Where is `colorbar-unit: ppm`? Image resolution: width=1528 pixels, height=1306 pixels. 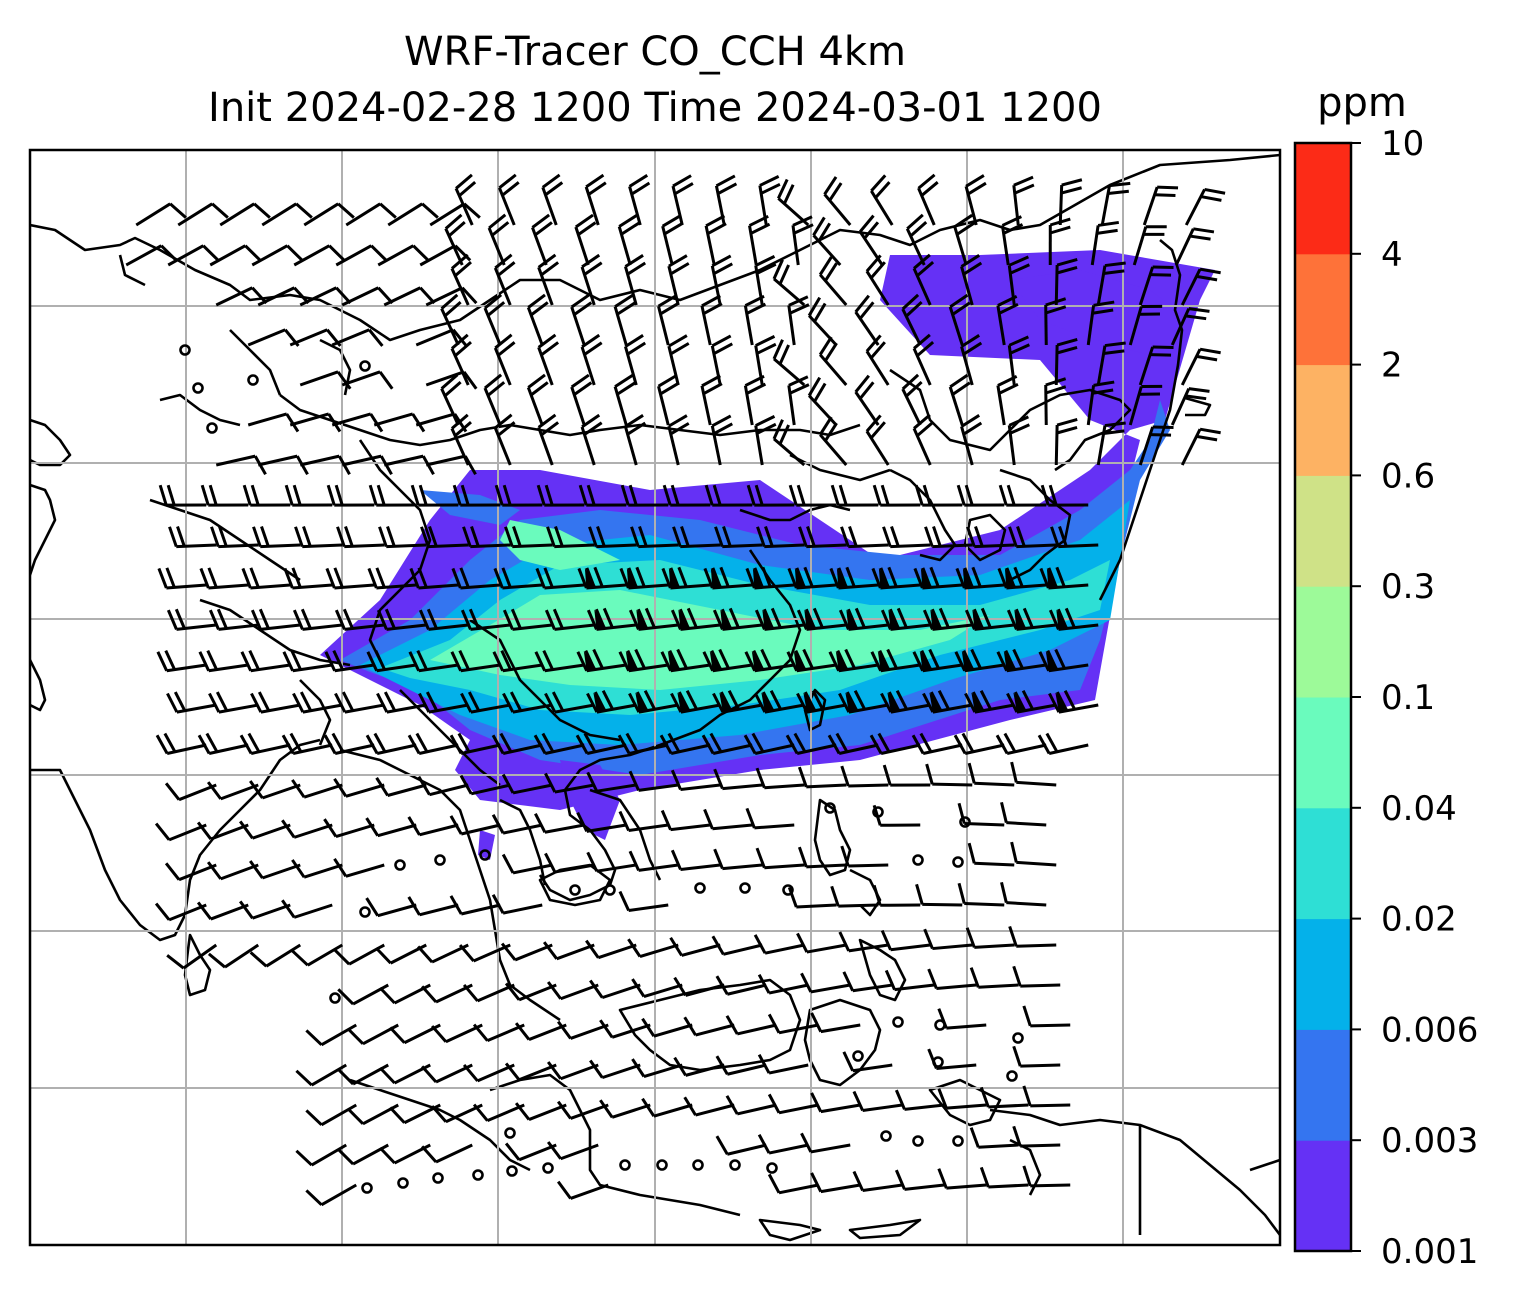 colorbar-unit: ppm is located at coordinates (1362, 103).